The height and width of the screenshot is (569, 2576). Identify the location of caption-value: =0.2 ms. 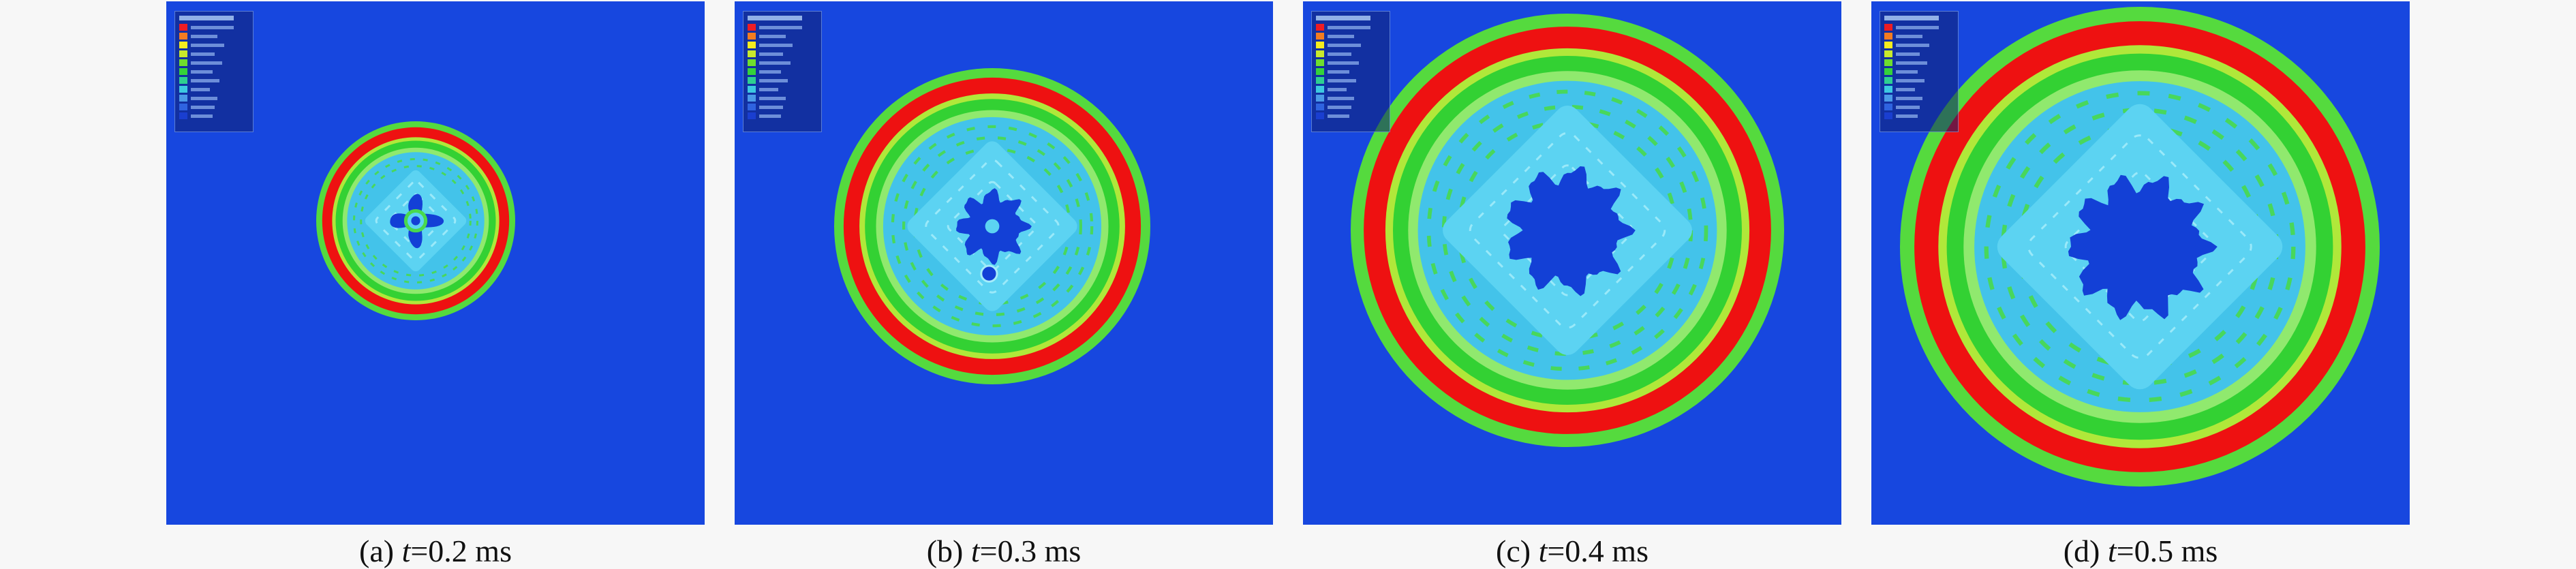
(461, 551).